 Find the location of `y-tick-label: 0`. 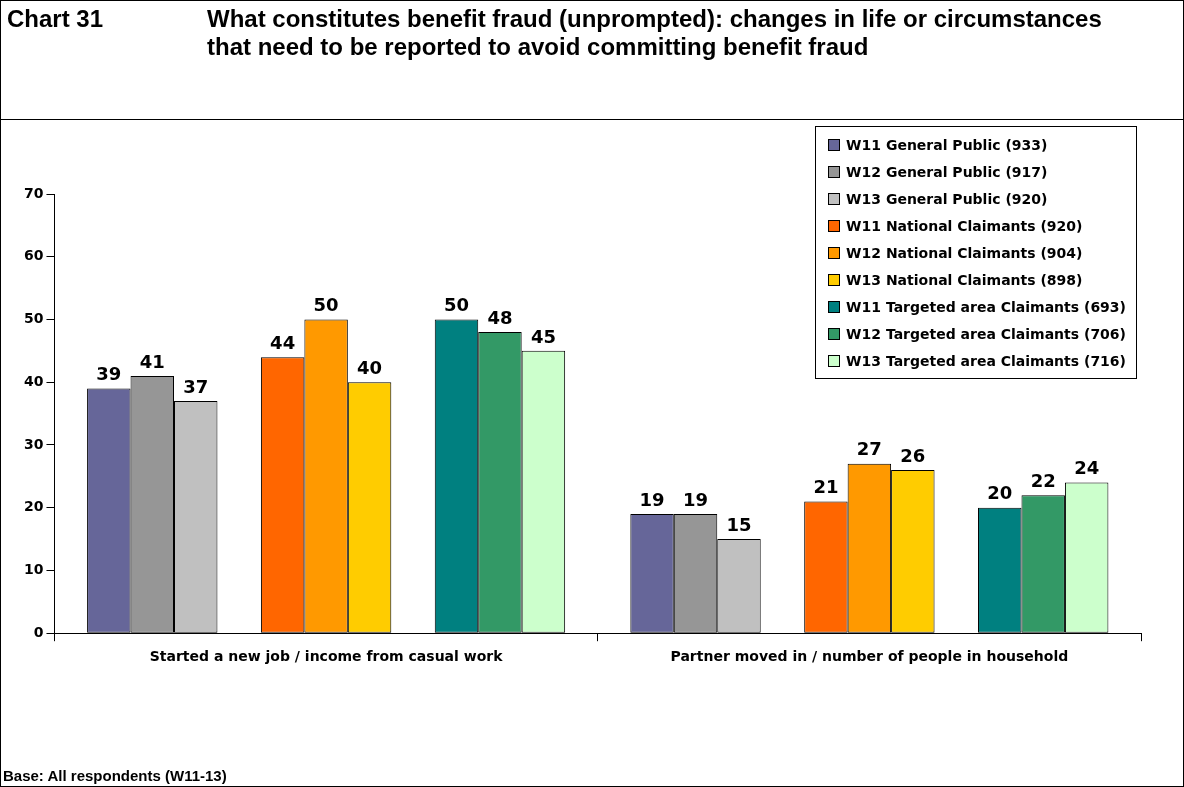

y-tick-label: 0 is located at coordinates (38, 631).